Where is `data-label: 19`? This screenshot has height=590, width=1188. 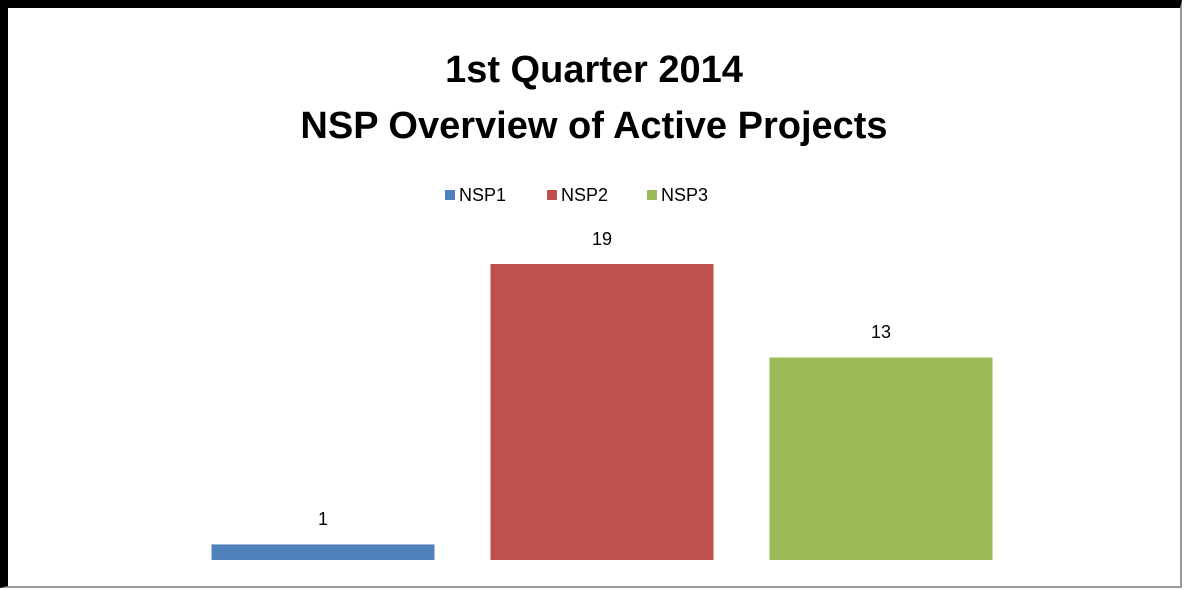 data-label: 19 is located at coordinates (602, 239).